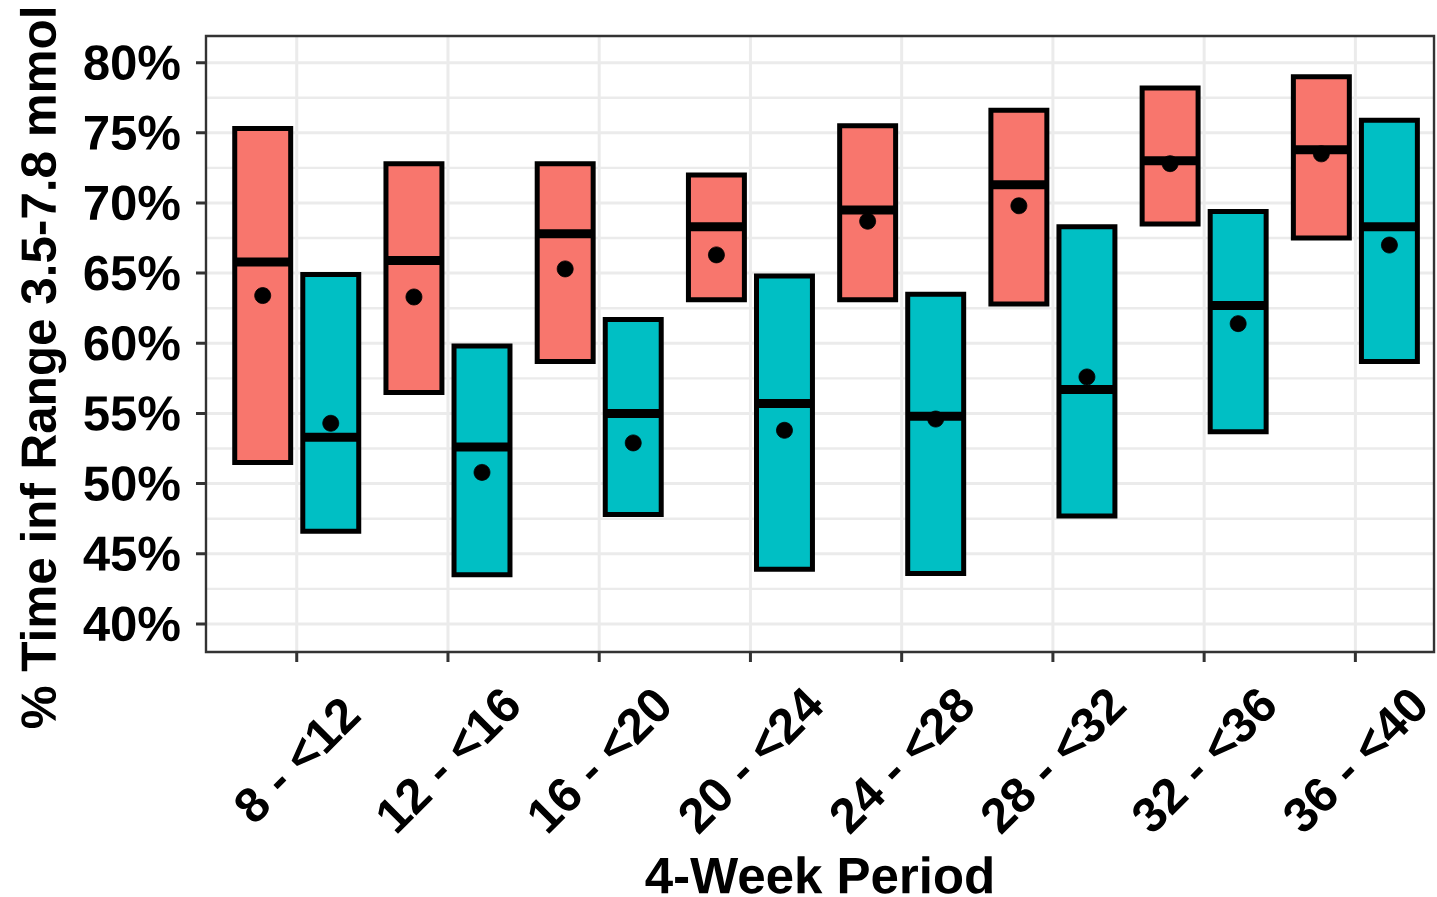 The width and height of the screenshot is (1437, 897). I want to click on x-axis-title: 4-Week Period, so click(818, 875).